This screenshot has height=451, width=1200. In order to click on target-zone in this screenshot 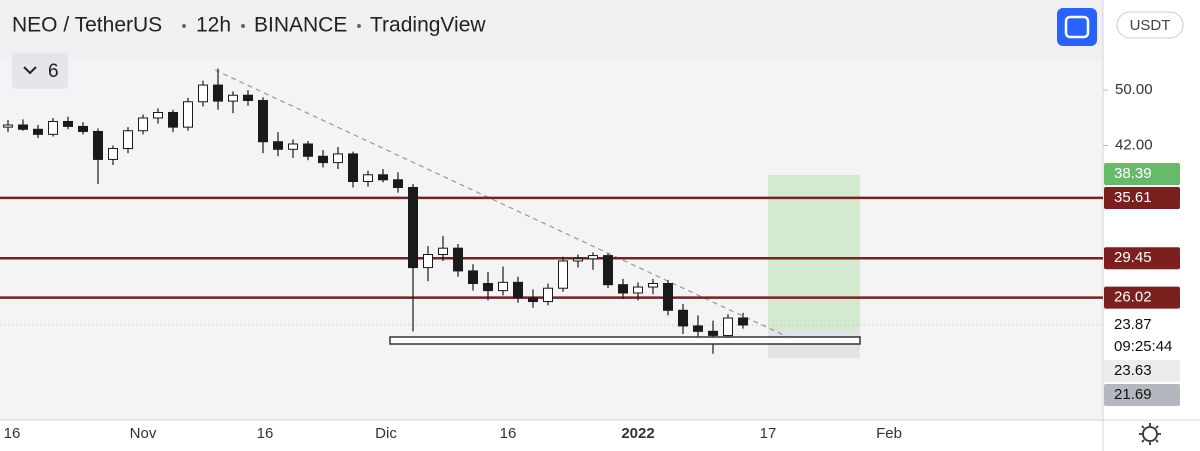, I will do `click(814, 252)`.